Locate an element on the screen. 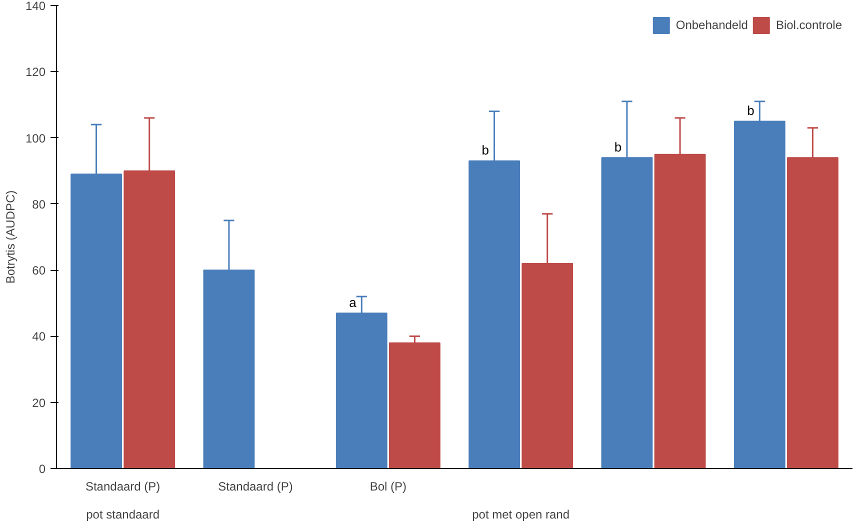 The height and width of the screenshot is (524, 857). legend-label: Onbehandeld is located at coordinates (712, 25).